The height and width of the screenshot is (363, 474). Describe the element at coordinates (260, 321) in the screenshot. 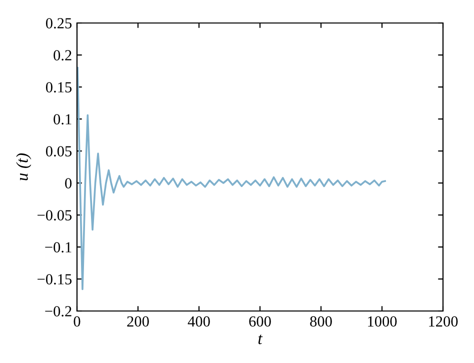

I see `x-tick-label: 600` at that location.